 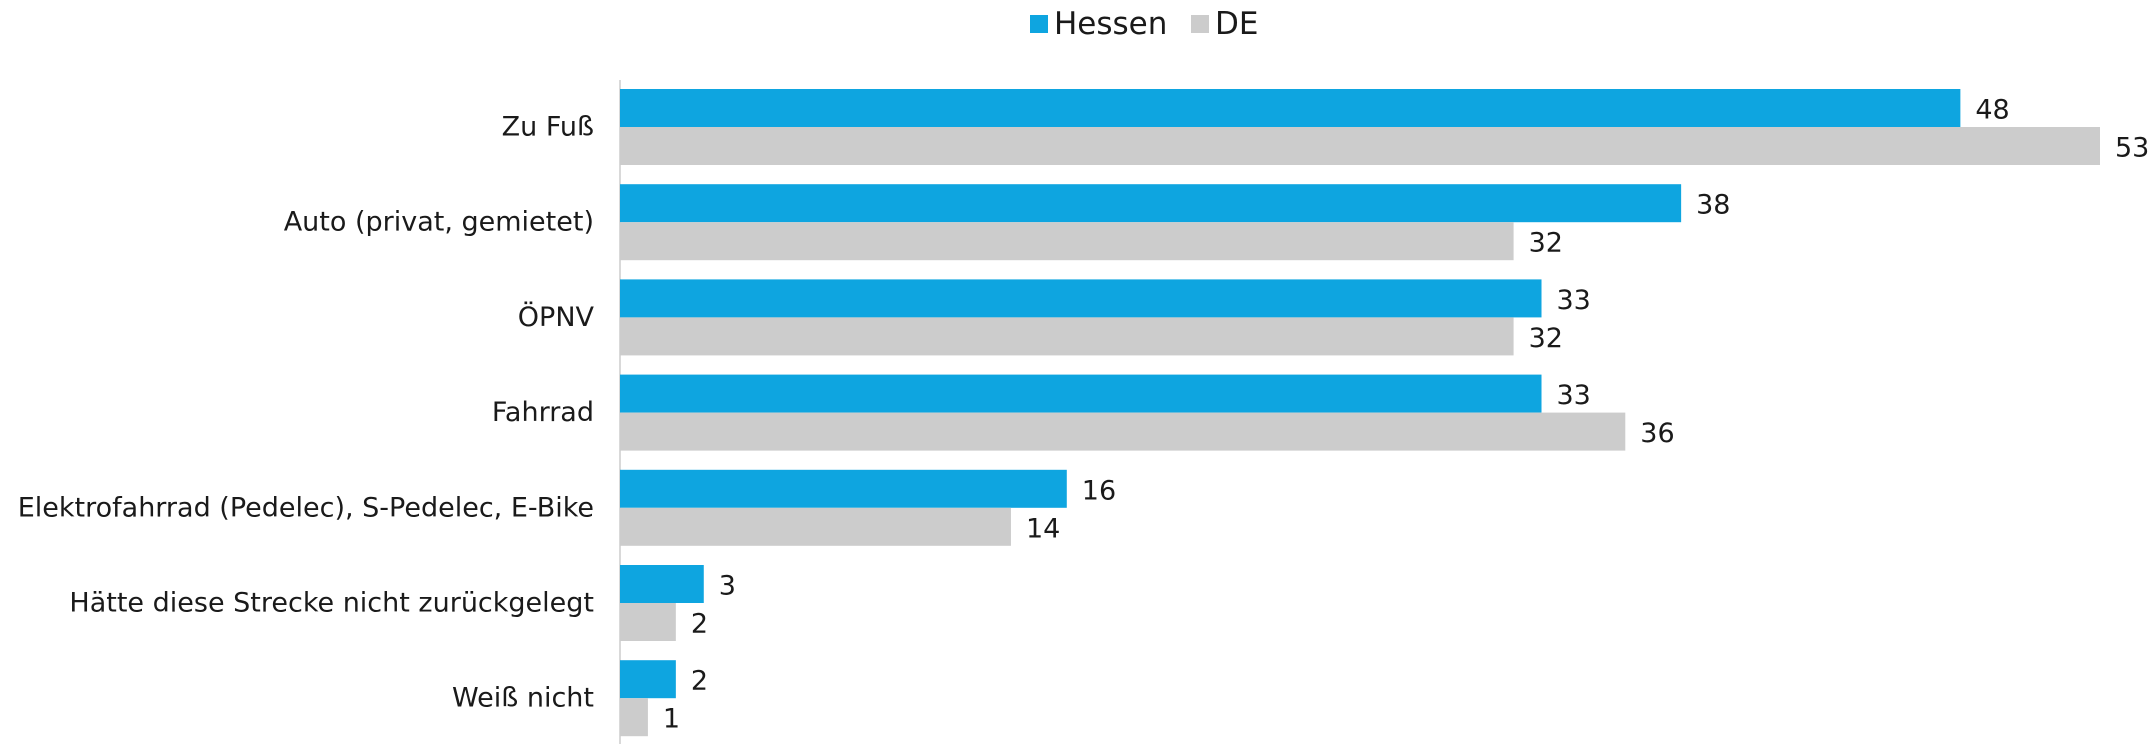 I want to click on data-label-de: 2, so click(x=699, y=624).